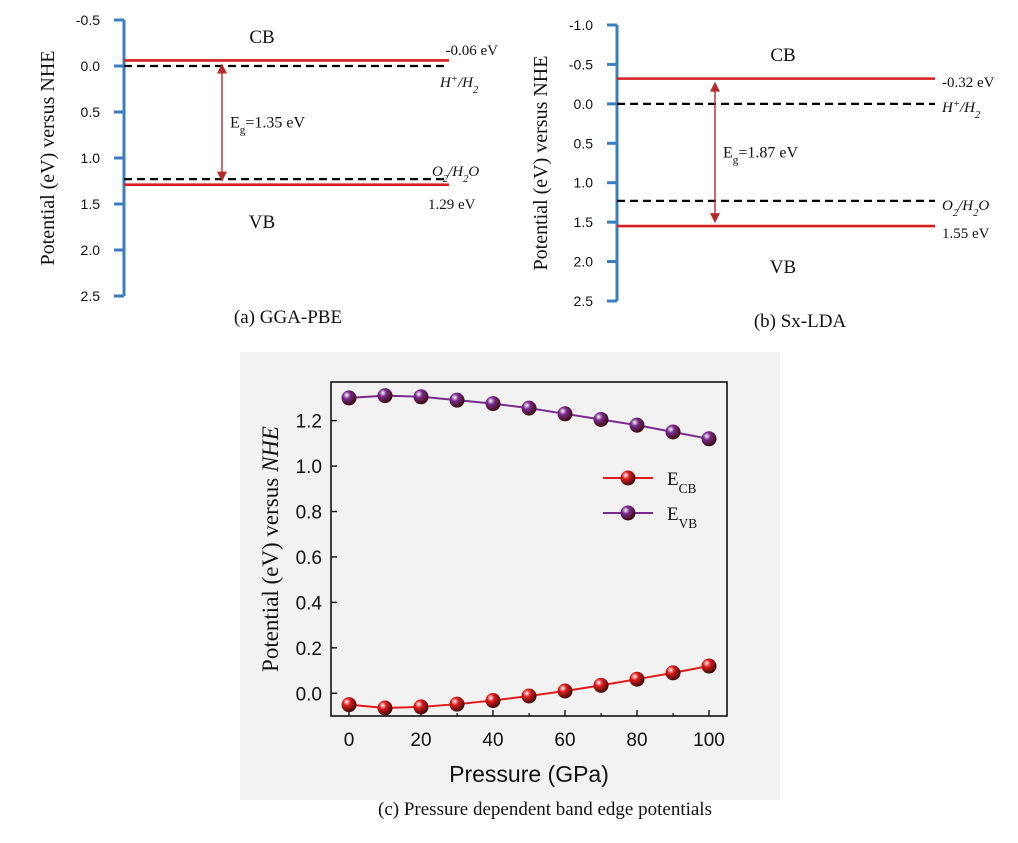 The height and width of the screenshot is (843, 1018). What do you see at coordinates (420, 740) in the screenshot?
I see `x-tick-label: 20` at bounding box center [420, 740].